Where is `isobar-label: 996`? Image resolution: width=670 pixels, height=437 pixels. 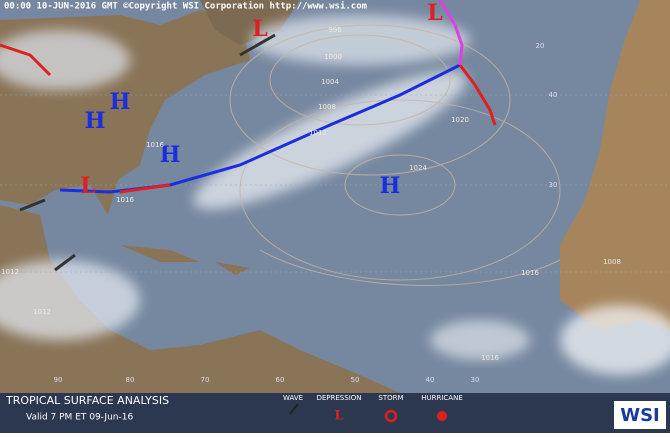 isobar-label: 996 is located at coordinates (335, 30).